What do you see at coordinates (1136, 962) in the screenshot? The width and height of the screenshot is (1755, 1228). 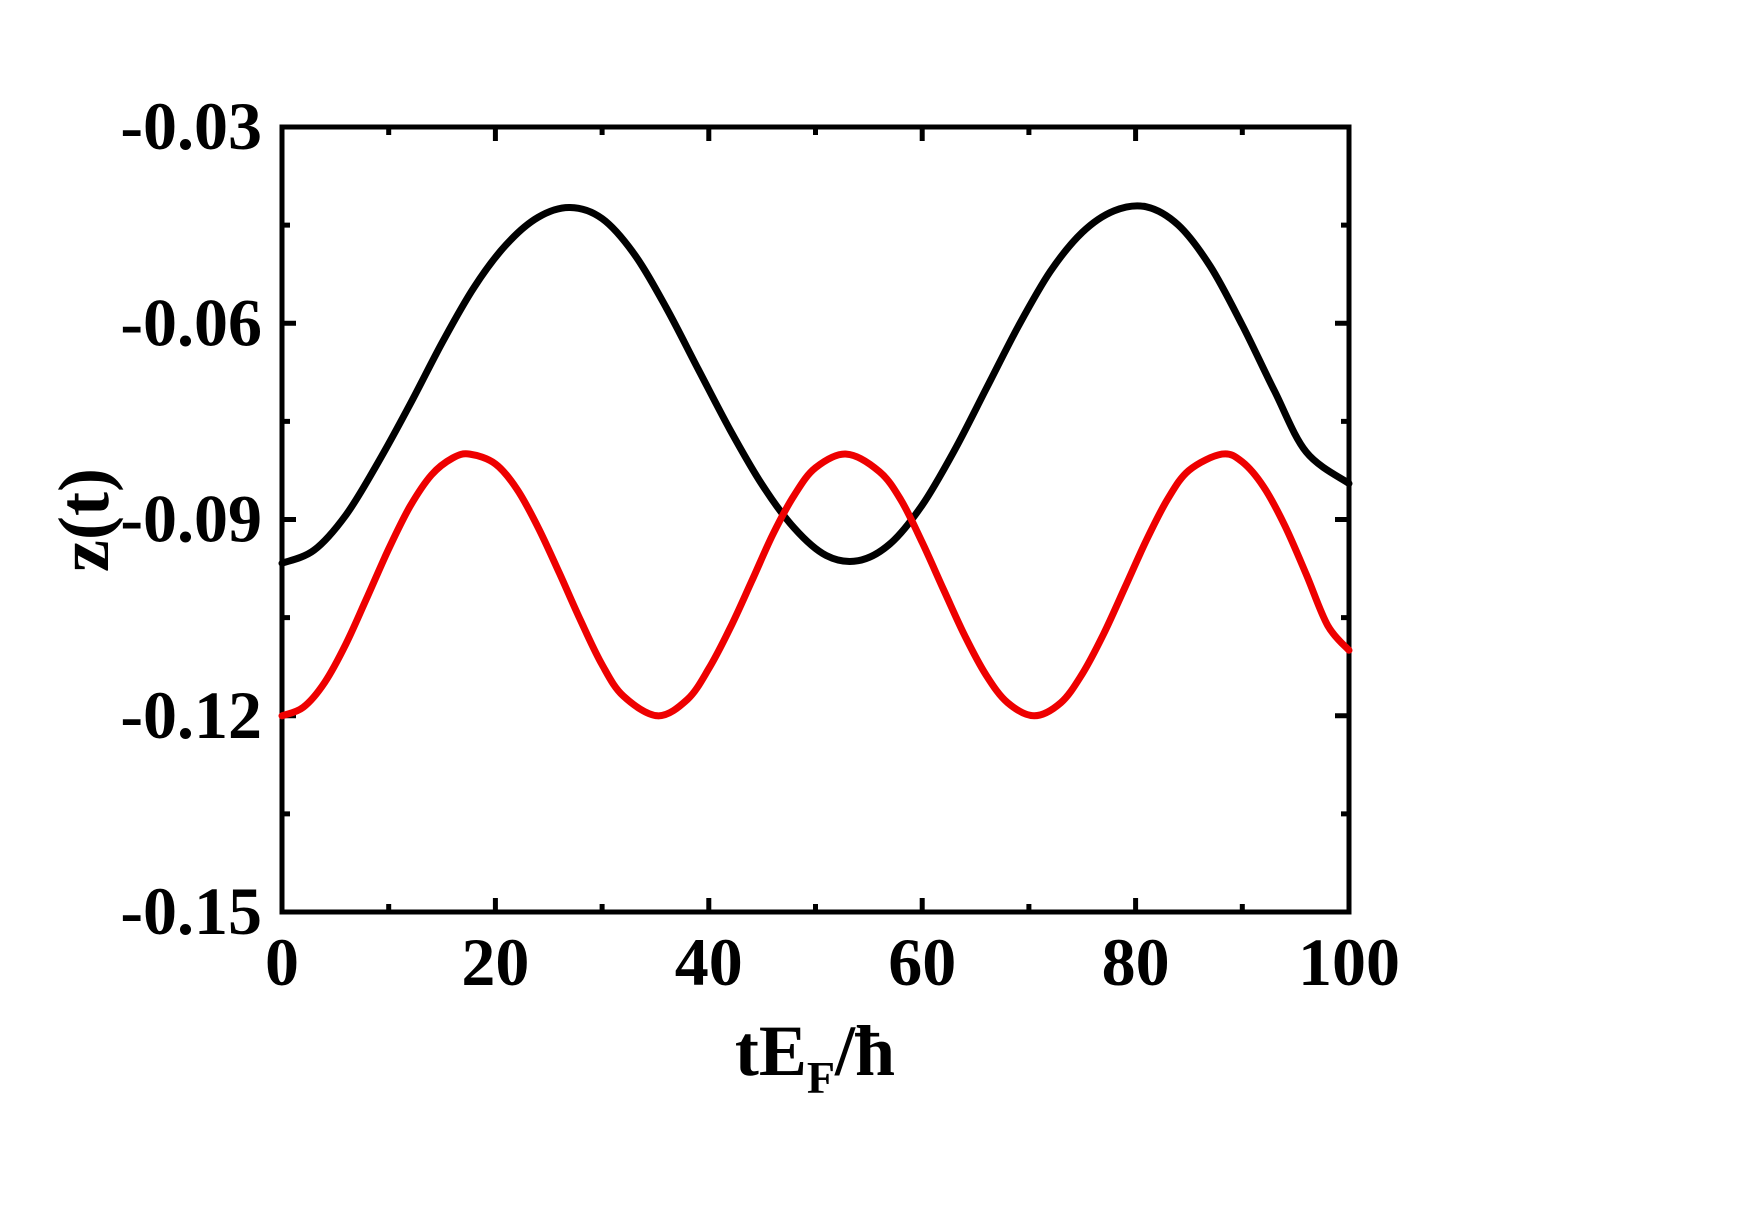 I see `x-tick-label: 80` at bounding box center [1136, 962].